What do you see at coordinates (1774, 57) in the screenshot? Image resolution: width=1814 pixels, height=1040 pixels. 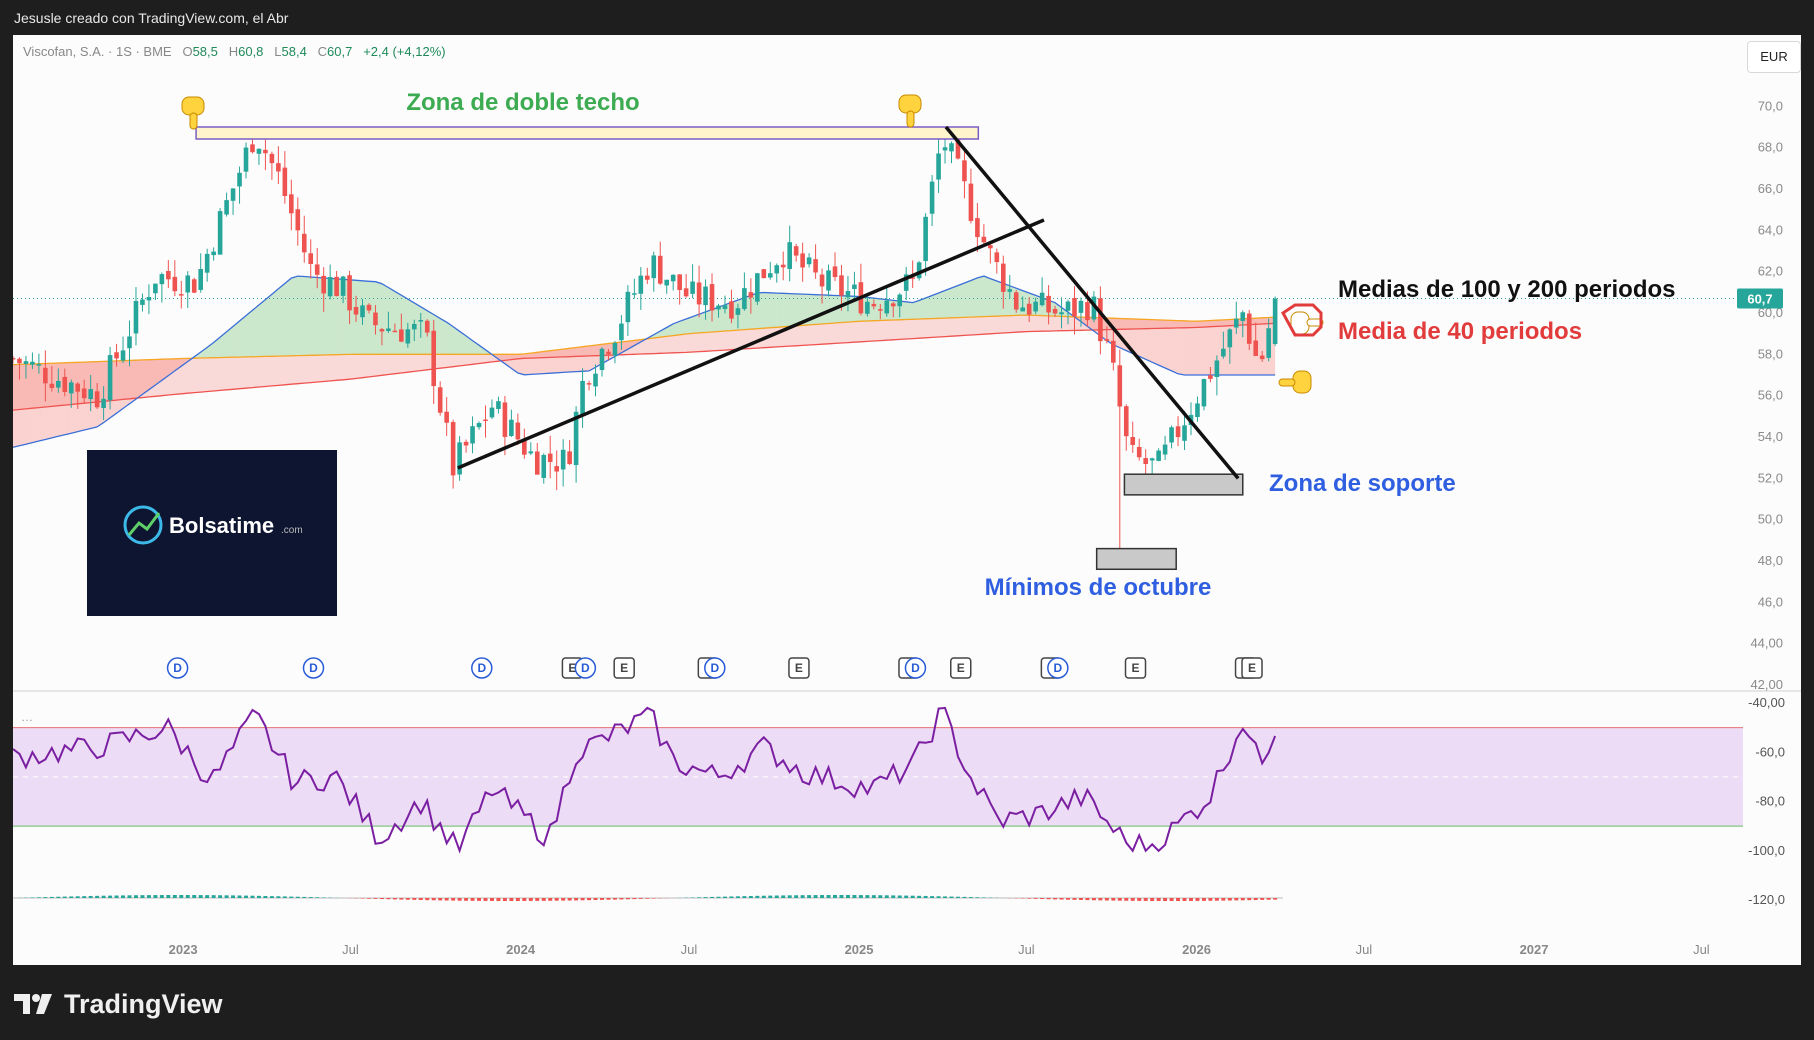 I see `currency-button: EUR` at bounding box center [1774, 57].